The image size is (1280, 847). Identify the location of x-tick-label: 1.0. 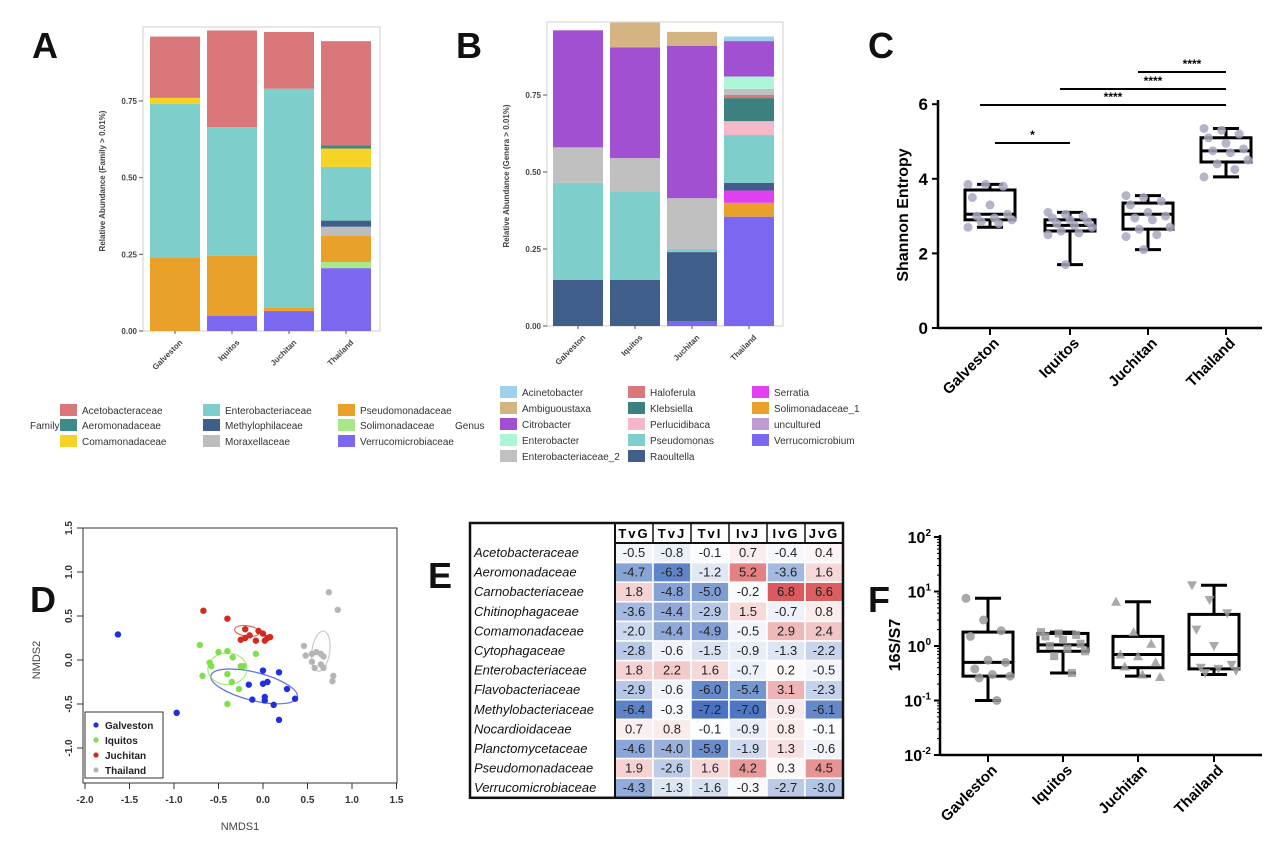
(352, 800).